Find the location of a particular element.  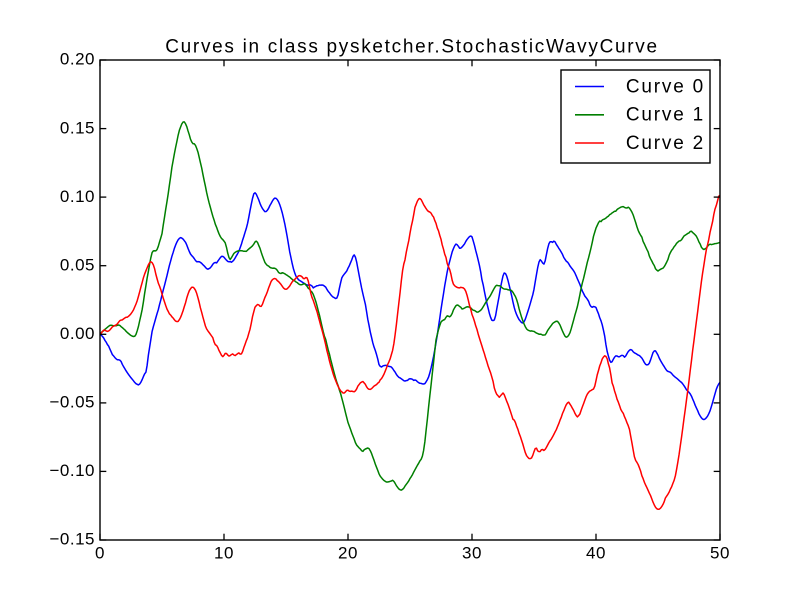

svg-text: Curve 1 is located at coordinates (665, 115).